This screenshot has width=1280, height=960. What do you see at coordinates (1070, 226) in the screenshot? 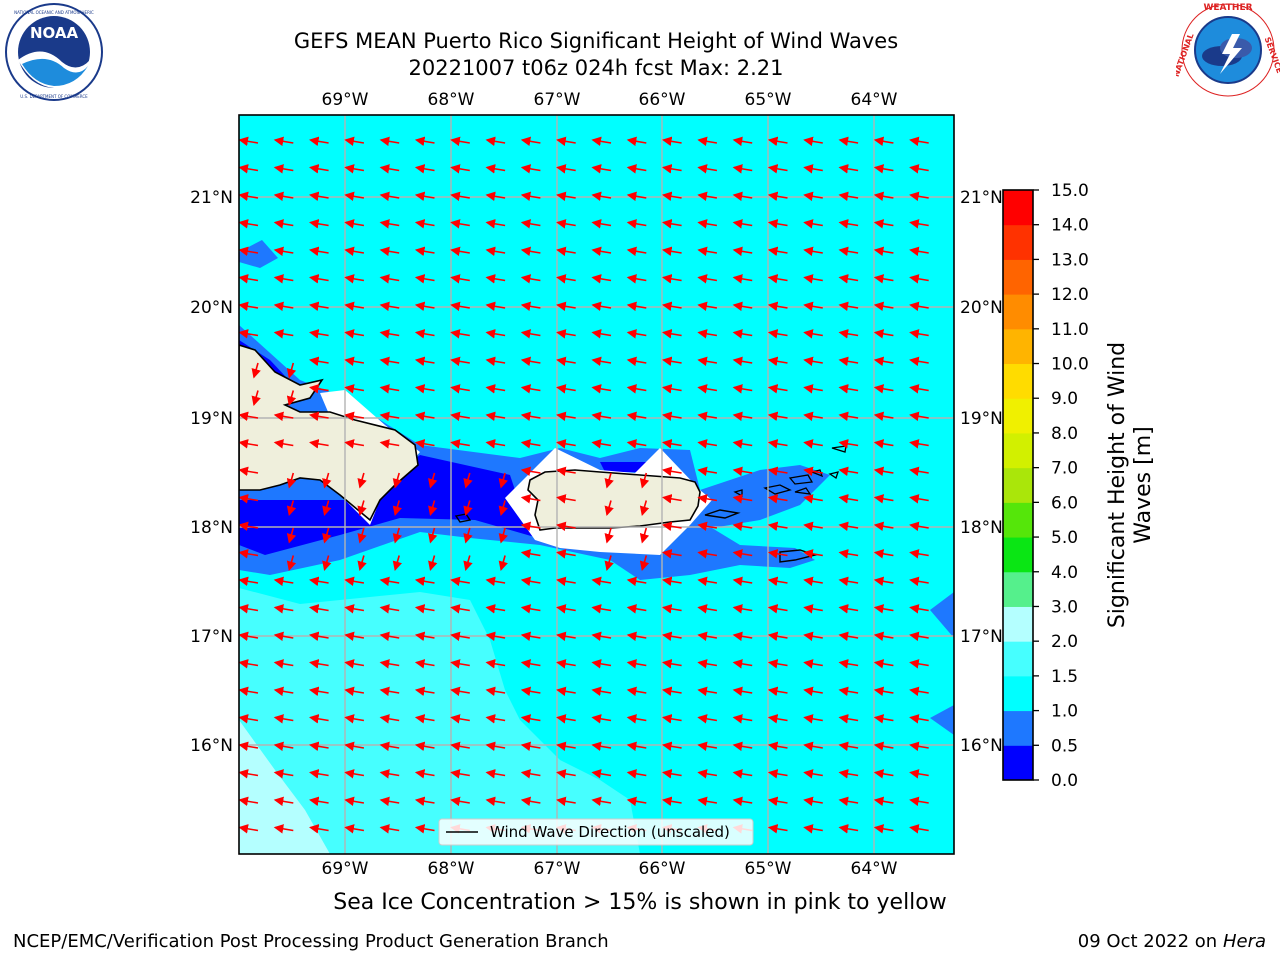
I see `colorbar-tick-label: 14.0` at bounding box center [1070, 226].